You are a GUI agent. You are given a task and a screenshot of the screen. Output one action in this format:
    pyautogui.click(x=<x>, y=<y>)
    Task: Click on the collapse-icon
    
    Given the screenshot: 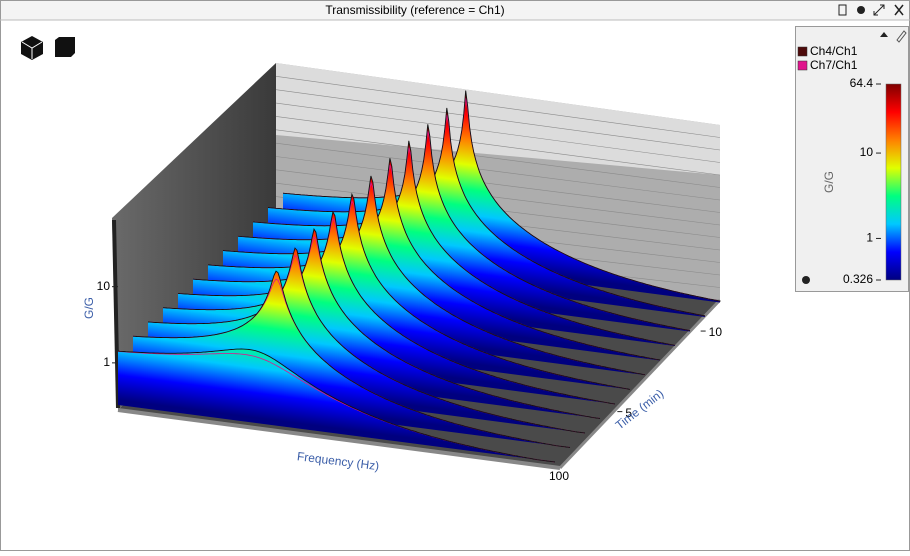 What is the action you would take?
    pyautogui.click(x=884, y=34)
    